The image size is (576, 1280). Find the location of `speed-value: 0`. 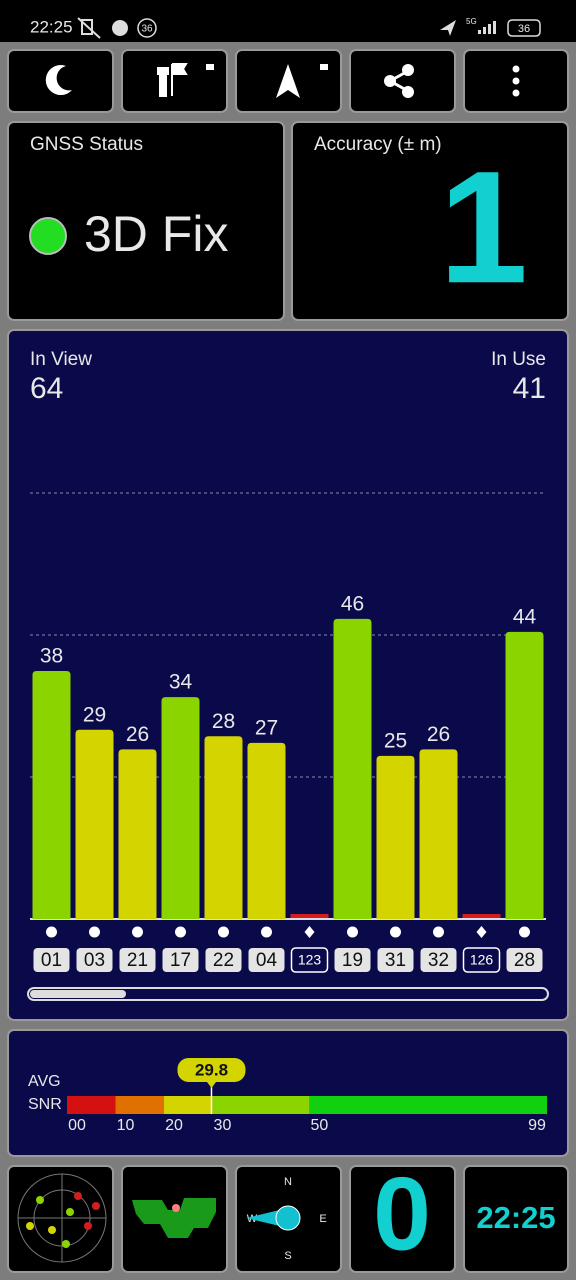

speed-value: 0 is located at coordinates (402, 1214).